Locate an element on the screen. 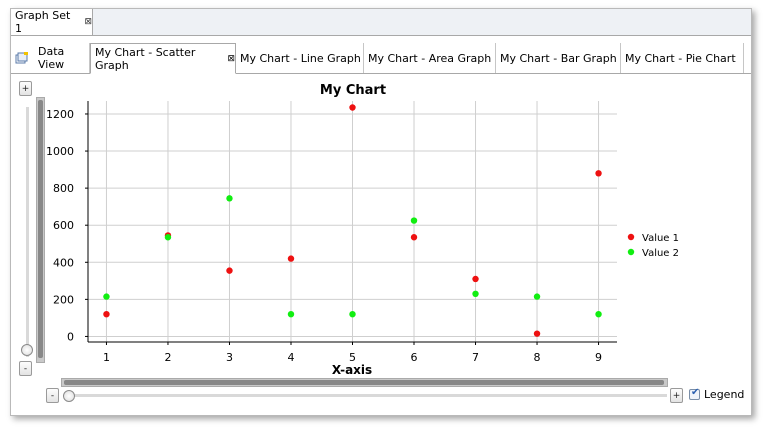 This screenshot has height=439, width=769. tab-bar-graph: My Chart - Bar Graph is located at coordinates (558, 58).